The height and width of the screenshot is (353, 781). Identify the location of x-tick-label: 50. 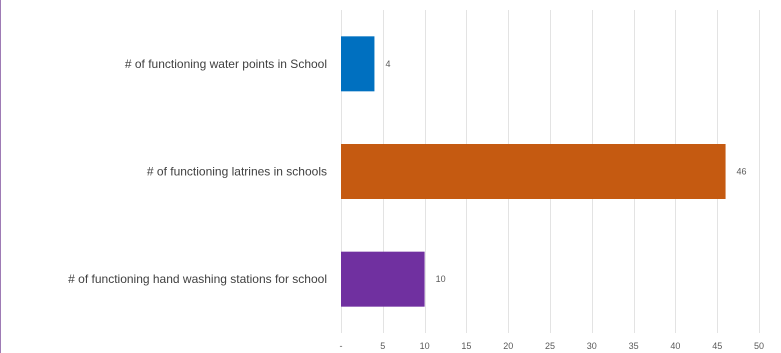
(759, 346).